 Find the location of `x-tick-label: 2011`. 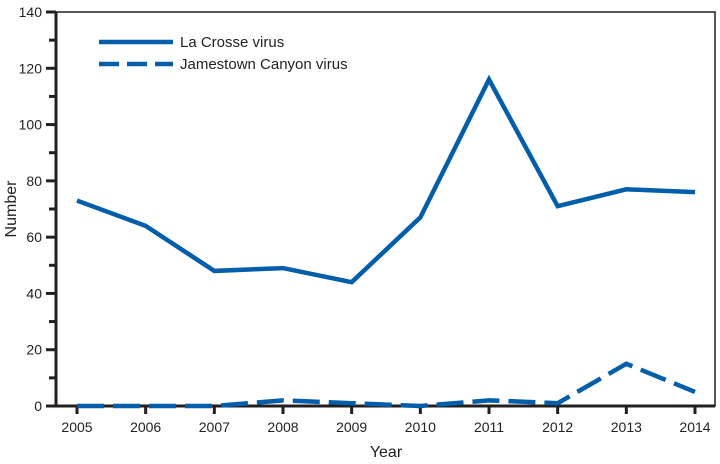

x-tick-label: 2011 is located at coordinates (489, 427).